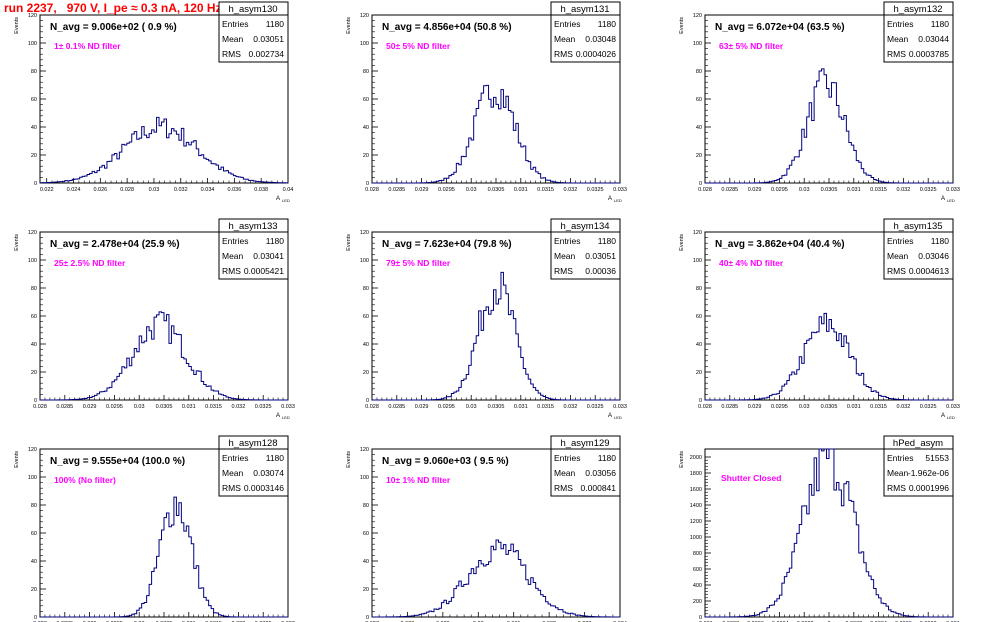 This screenshot has height=622, width=996. I want to click on stats-value: 0.03056, so click(600, 473).